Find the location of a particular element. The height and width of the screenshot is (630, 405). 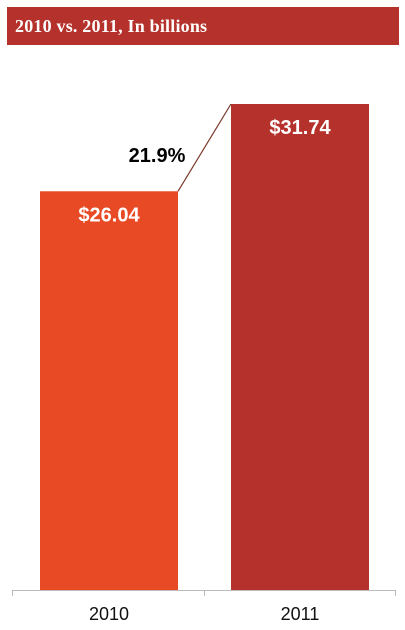

x-tick-label: 2011 is located at coordinates (300, 614).